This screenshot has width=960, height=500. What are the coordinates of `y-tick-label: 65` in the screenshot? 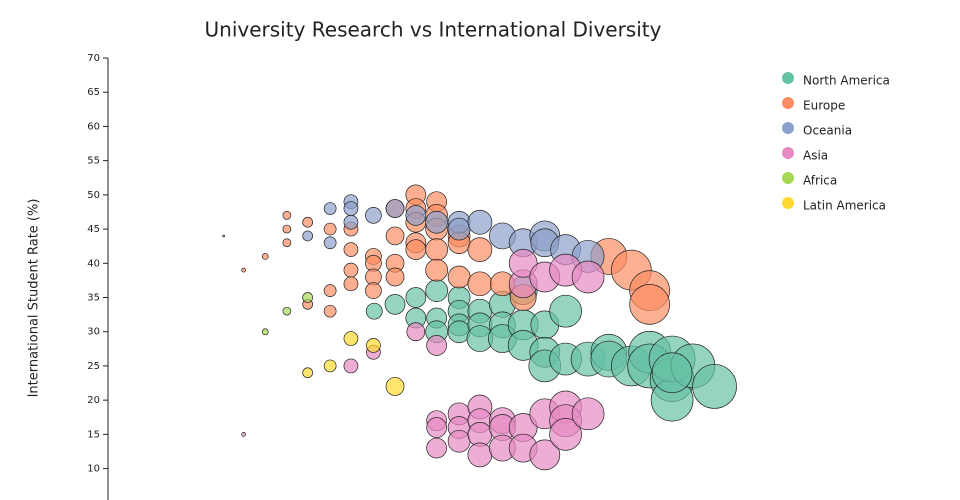 It's located at (93, 92).